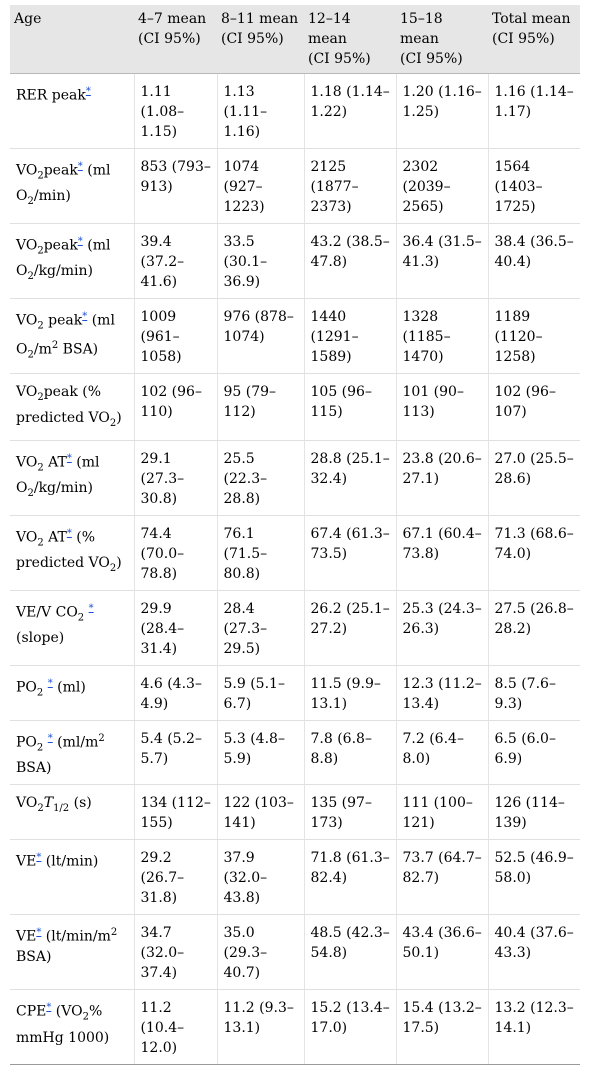 The height and width of the screenshot is (1065, 590). What do you see at coordinates (69, 687) in the screenshot?
I see `label-text: (ml)` at bounding box center [69, 687].